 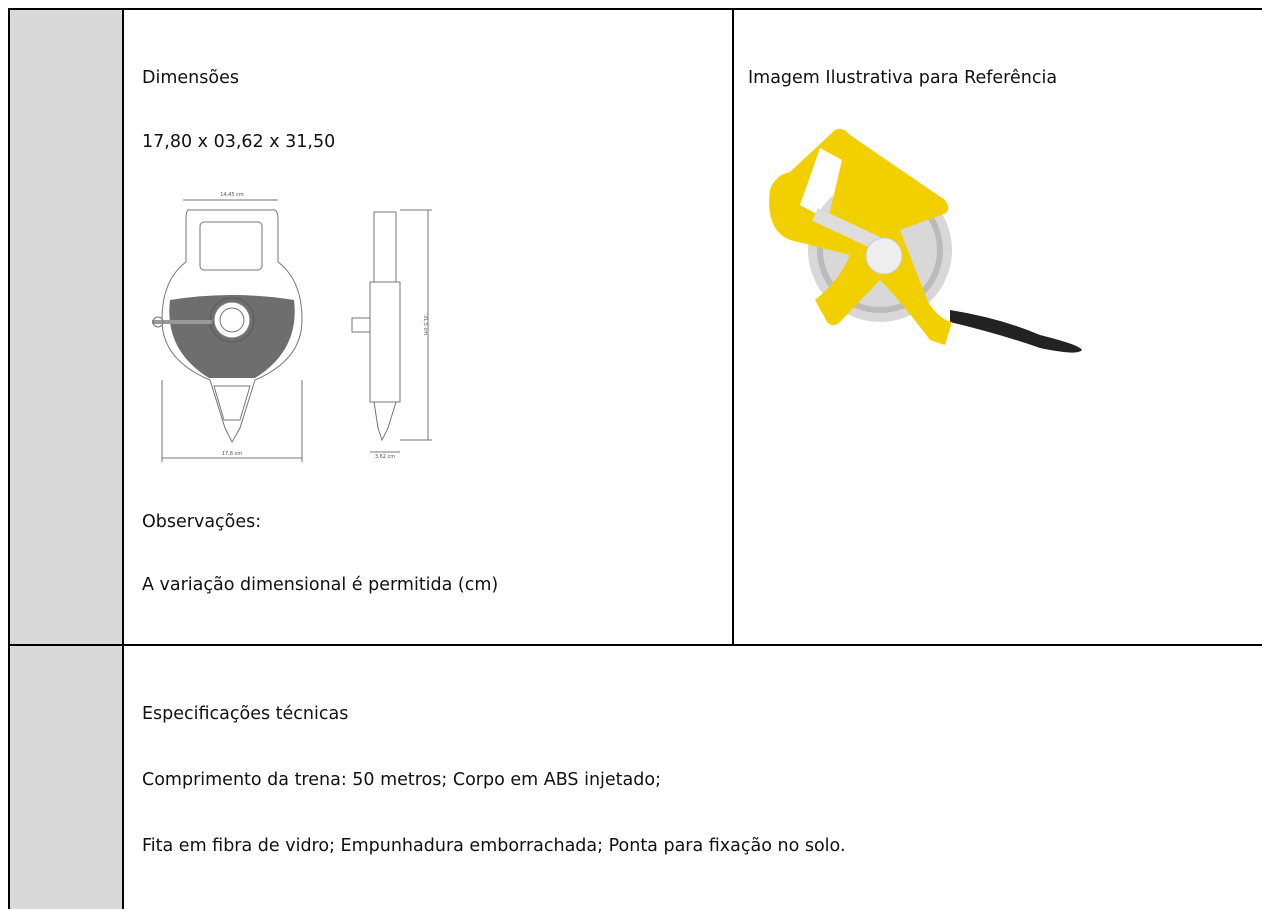 What do you see at coordinates (385, 457) in the screenshot?
I see `drawing-label: 3,62 cm` at bounding box center [385, 457].